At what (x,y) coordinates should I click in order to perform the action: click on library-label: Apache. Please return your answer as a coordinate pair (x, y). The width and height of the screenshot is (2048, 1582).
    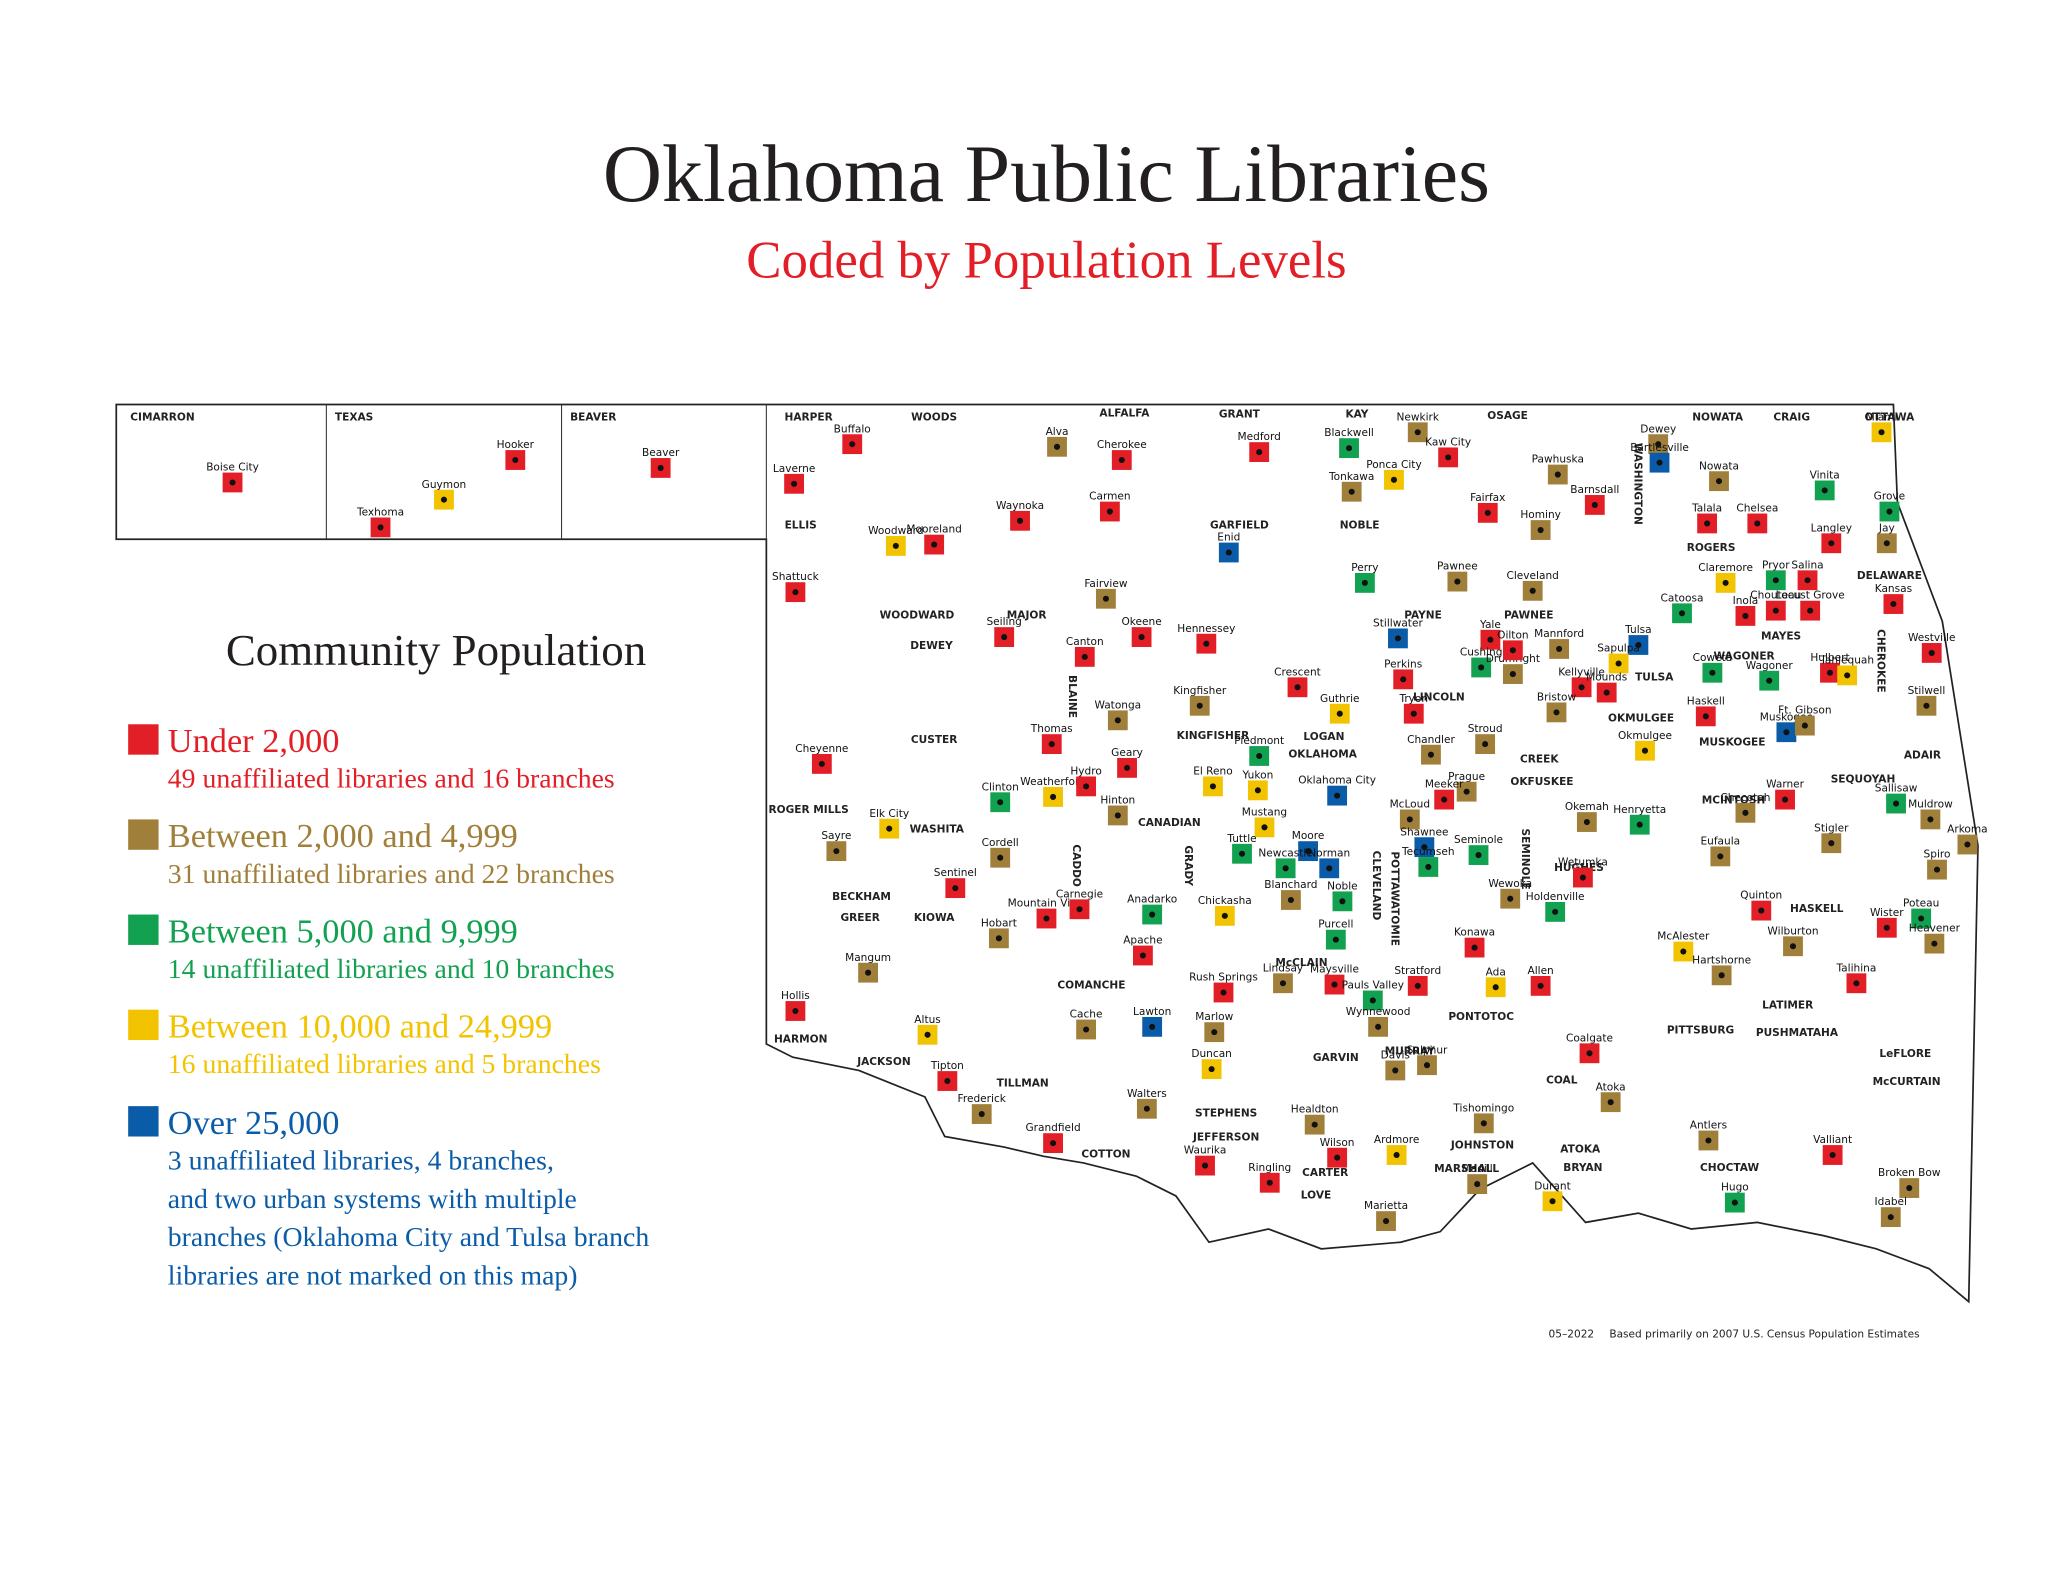
    Looking at the image, I should click on (1142, 941).